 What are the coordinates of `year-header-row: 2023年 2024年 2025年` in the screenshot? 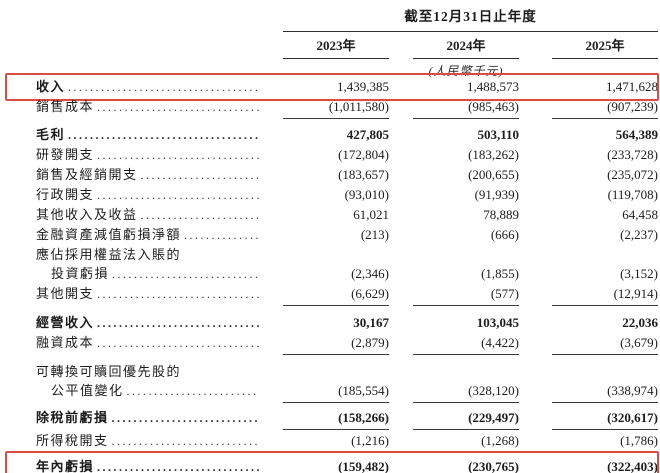 It's located at (470, 47).